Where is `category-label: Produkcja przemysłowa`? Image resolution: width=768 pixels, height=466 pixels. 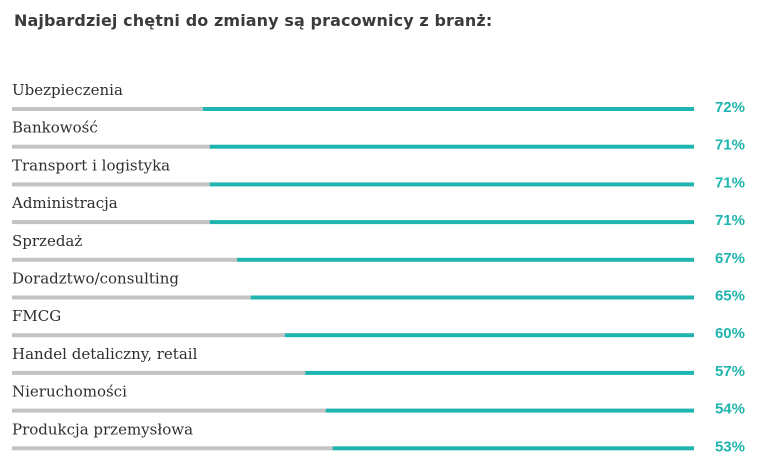 category-label: Produkcja przemysłowa is located at coordinates (102, 429).